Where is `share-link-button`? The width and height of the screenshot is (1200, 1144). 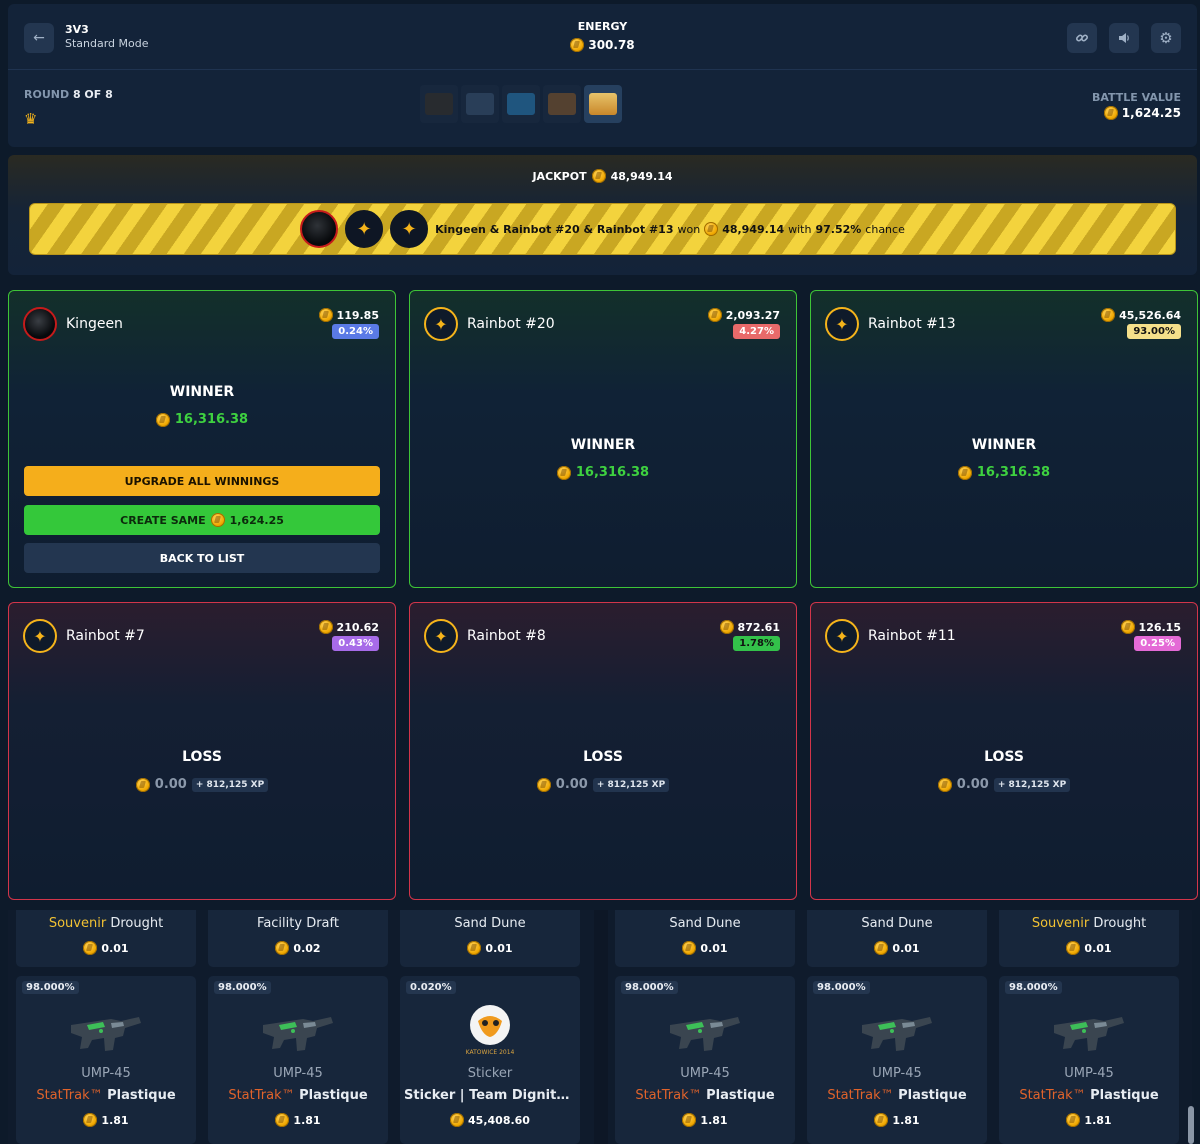
share-link-button is located at coordinates (1082, 38).